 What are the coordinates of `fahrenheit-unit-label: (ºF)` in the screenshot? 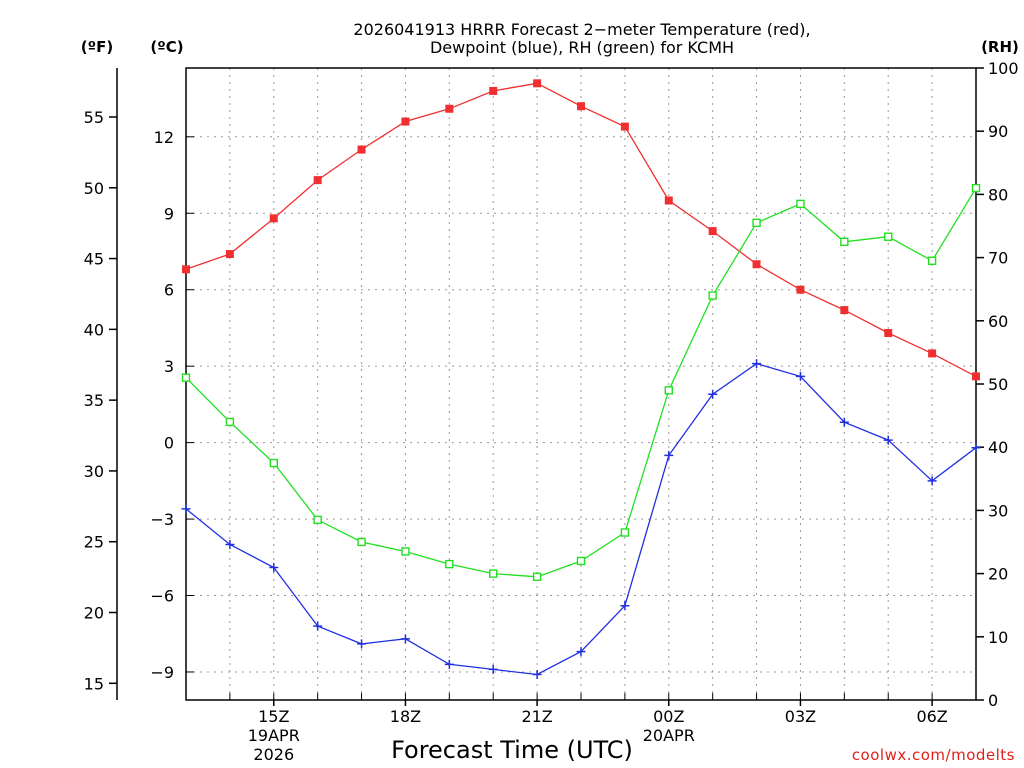 It's located at (97, 47).